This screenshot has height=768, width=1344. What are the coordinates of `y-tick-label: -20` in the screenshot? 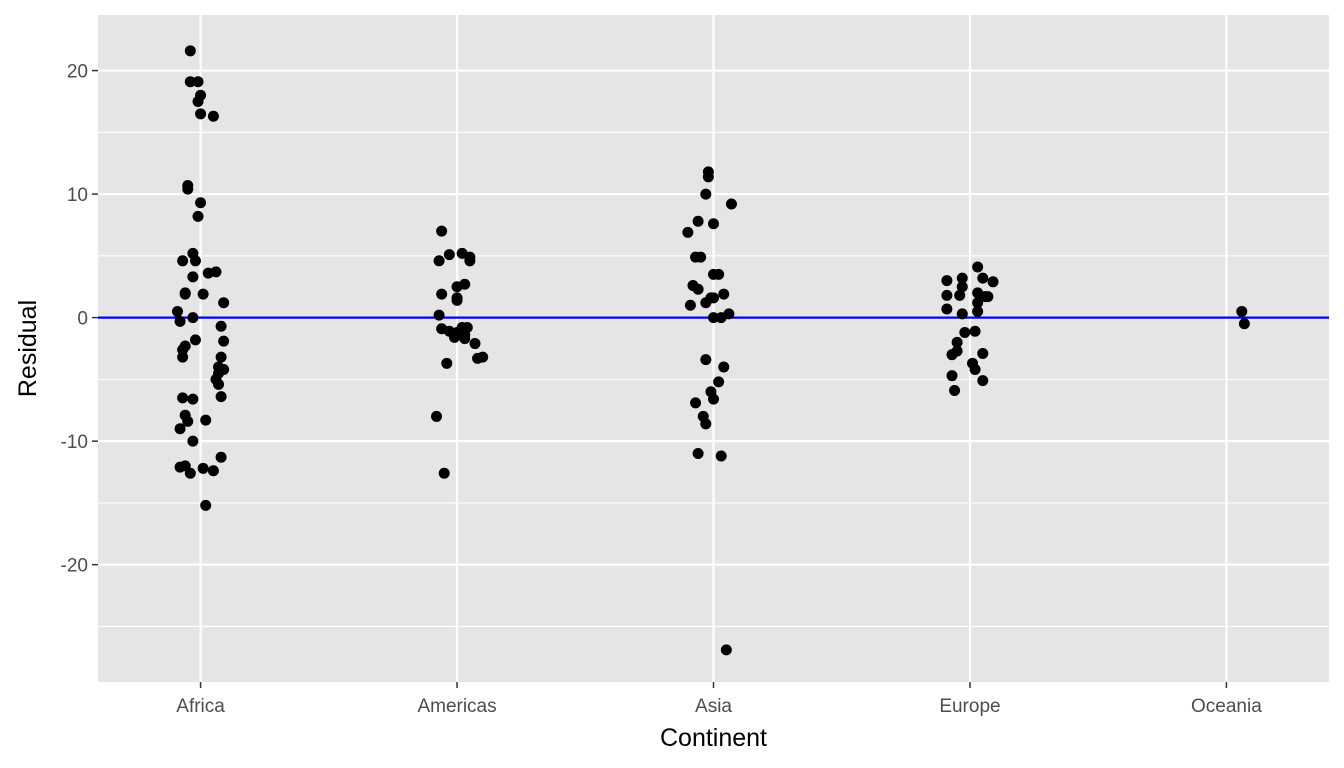 It's located at (74, 566).